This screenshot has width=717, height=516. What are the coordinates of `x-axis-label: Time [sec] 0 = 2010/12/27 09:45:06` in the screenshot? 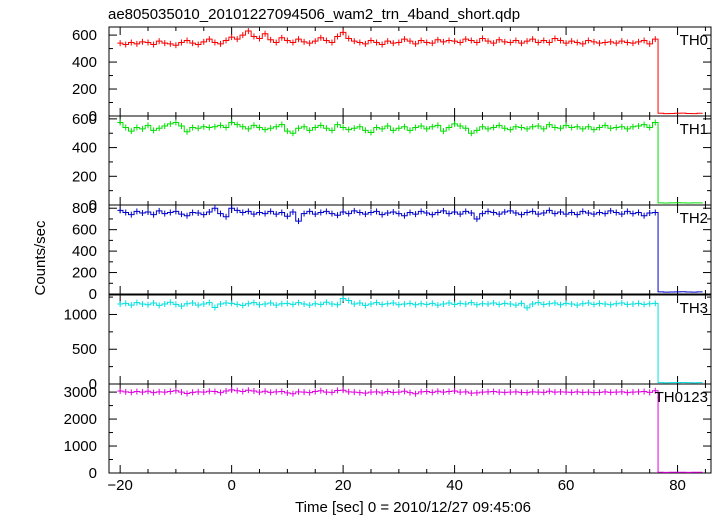 It's located at (413, 507).